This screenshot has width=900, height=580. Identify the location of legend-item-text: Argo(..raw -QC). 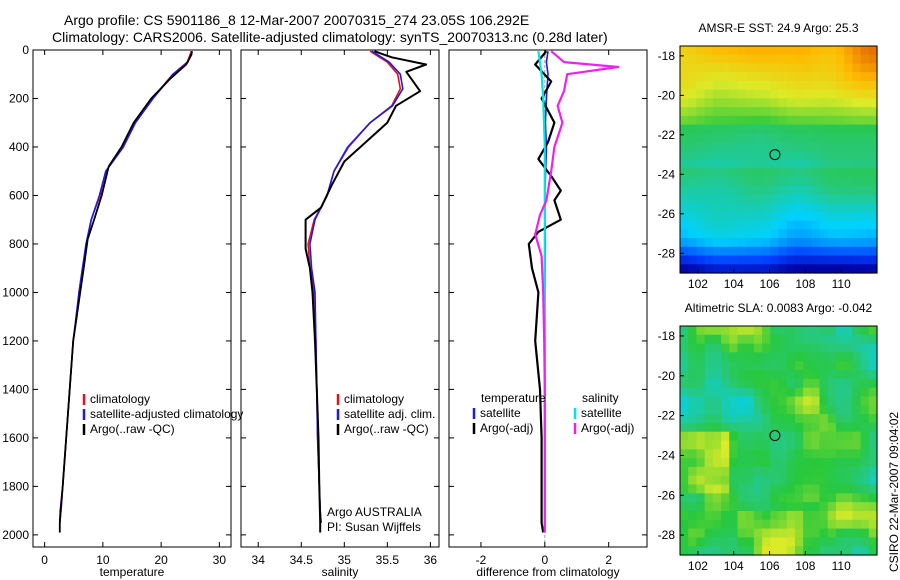
(132, 429).